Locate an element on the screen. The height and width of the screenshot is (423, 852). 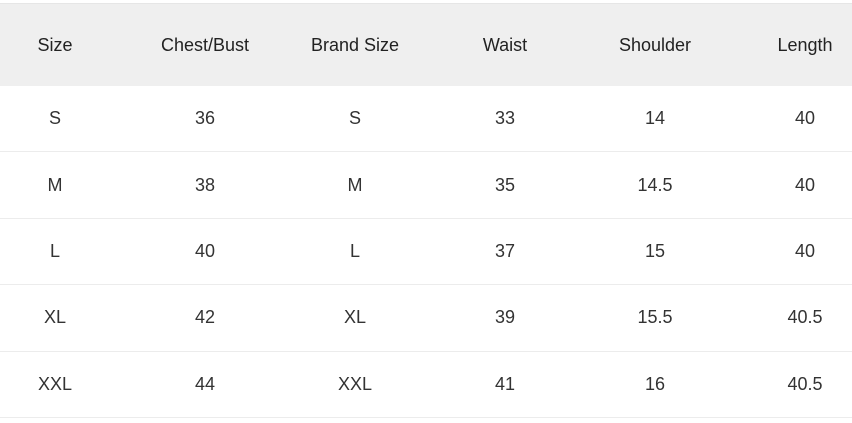
table-cell: 37 is located at coordinates (505, 250).